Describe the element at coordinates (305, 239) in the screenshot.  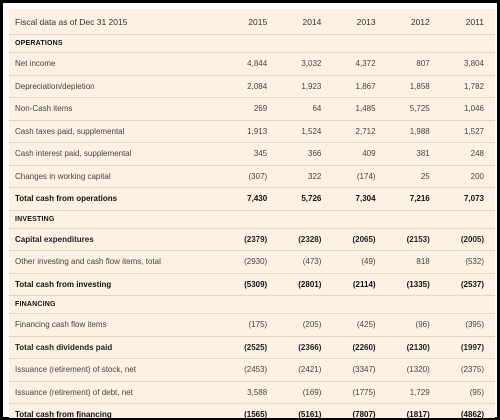
I see `row-value: (2328)` at that location.